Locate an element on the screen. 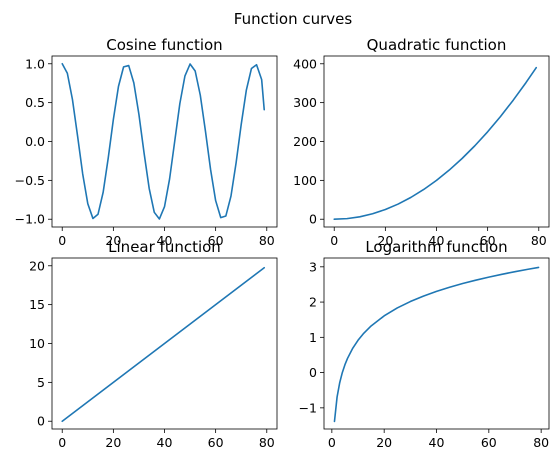 The width and height of the screenshot is (560, 461). linear-curve is located at coordinates (163, 344).